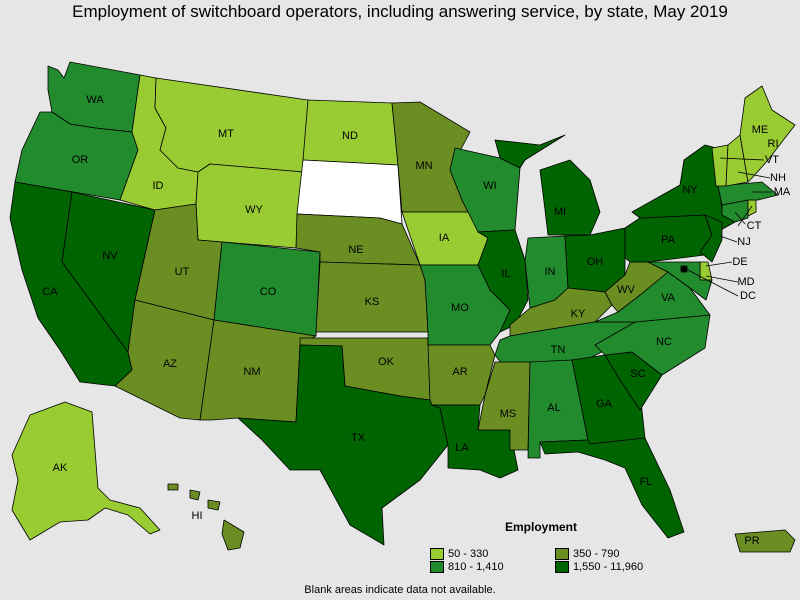 The height and width of the screenshot is (600, 800). What do you see at coordinates (503, 281) in the screenshot?
I see `state-IL` at bounding box center [503, 281].